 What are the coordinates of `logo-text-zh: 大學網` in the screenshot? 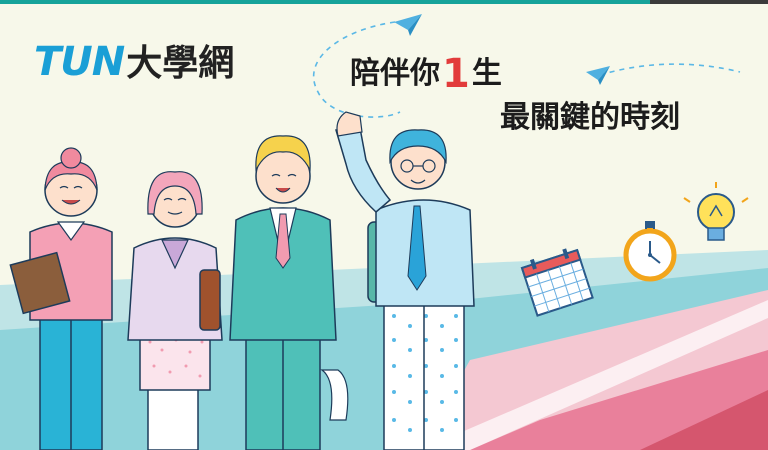 It's located at (180, 63).